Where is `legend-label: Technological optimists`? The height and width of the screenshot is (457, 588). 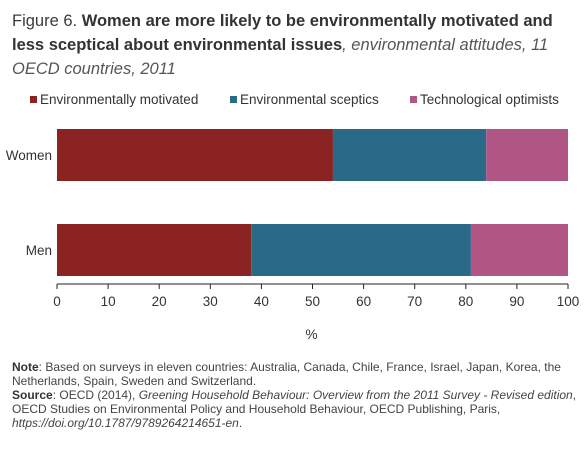 legend-label: Technological optimists is located at coordinates (489, 99).